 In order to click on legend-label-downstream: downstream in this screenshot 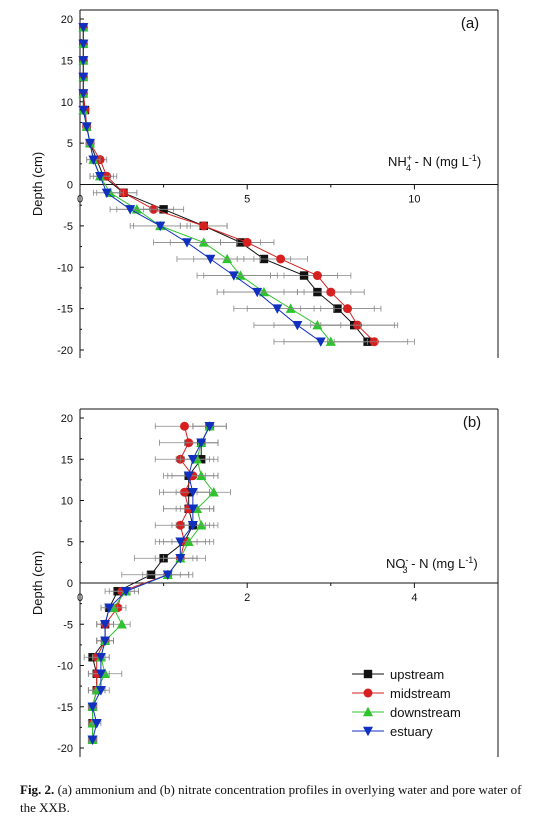, I will do `click(425, 712)`.